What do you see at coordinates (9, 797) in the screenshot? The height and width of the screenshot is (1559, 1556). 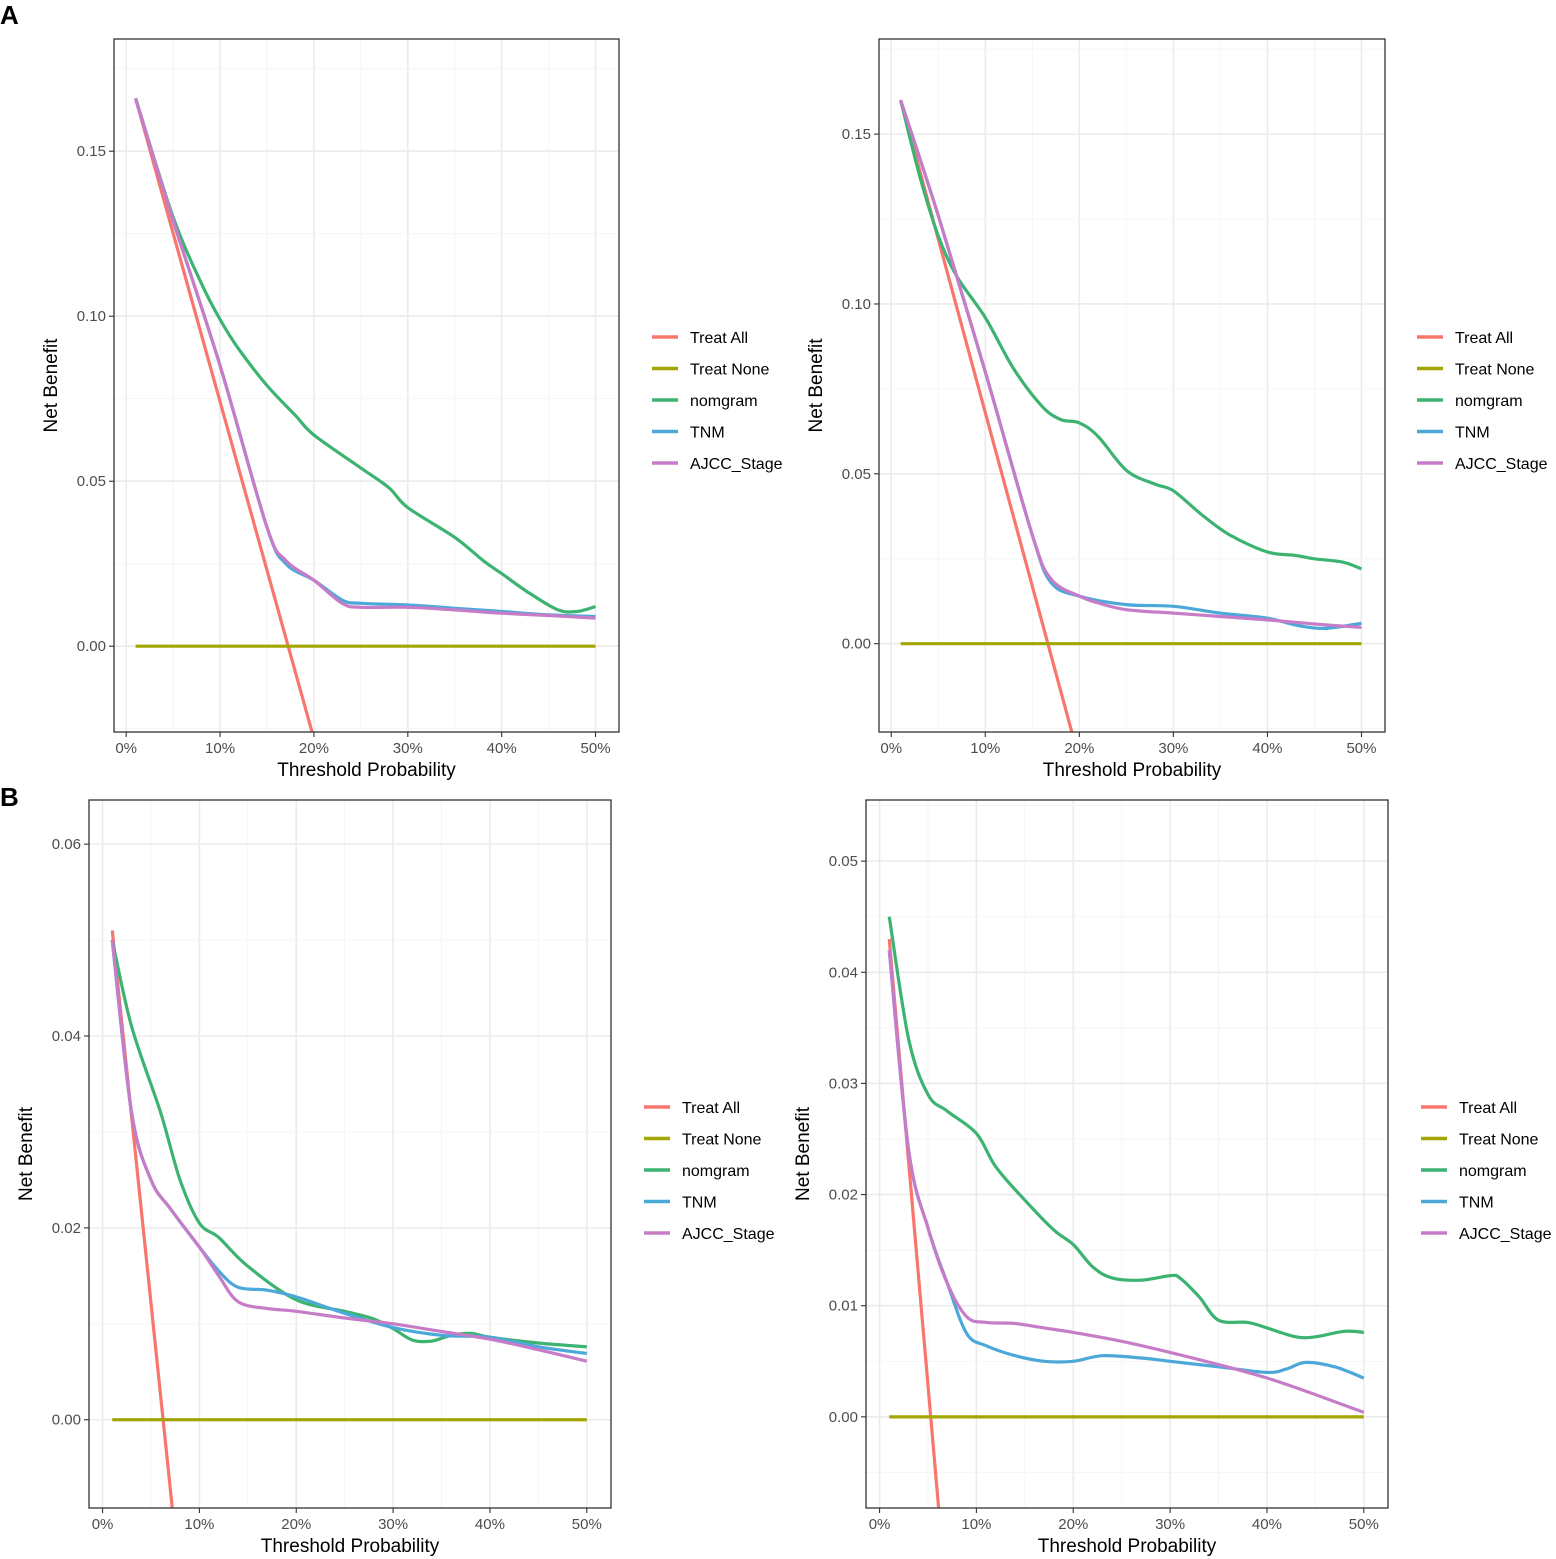 I see `panel-label-b: B` at bounding box center [9, 797].